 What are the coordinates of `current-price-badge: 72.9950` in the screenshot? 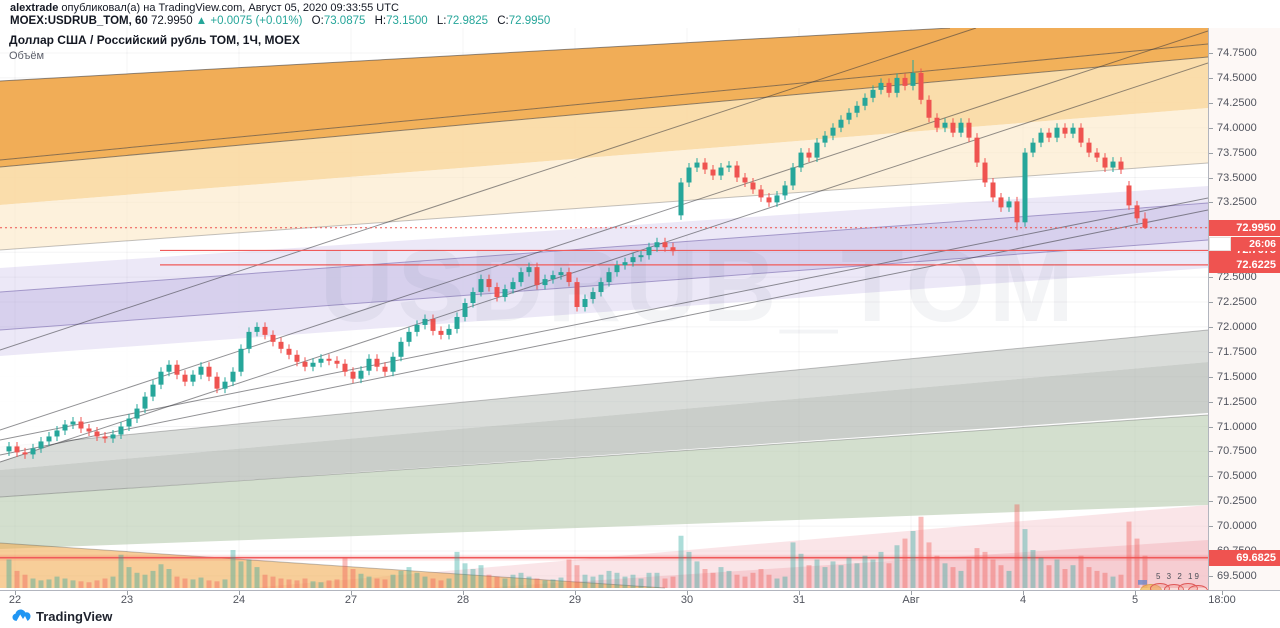 It's located at (1244, 227).